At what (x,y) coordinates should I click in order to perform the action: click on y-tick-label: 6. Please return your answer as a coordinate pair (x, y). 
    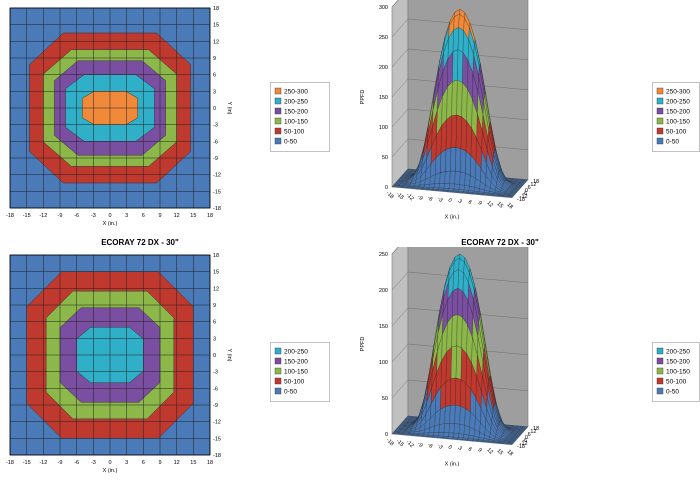
    Looking at the image, I should click on (214, 323).